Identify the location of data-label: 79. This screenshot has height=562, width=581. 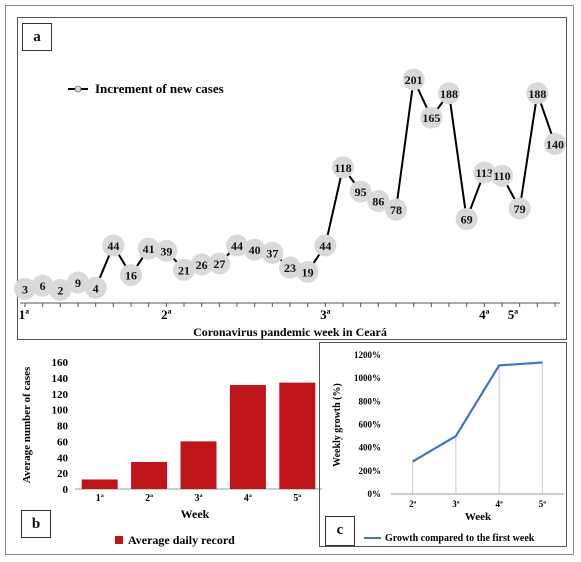
(520, 209).